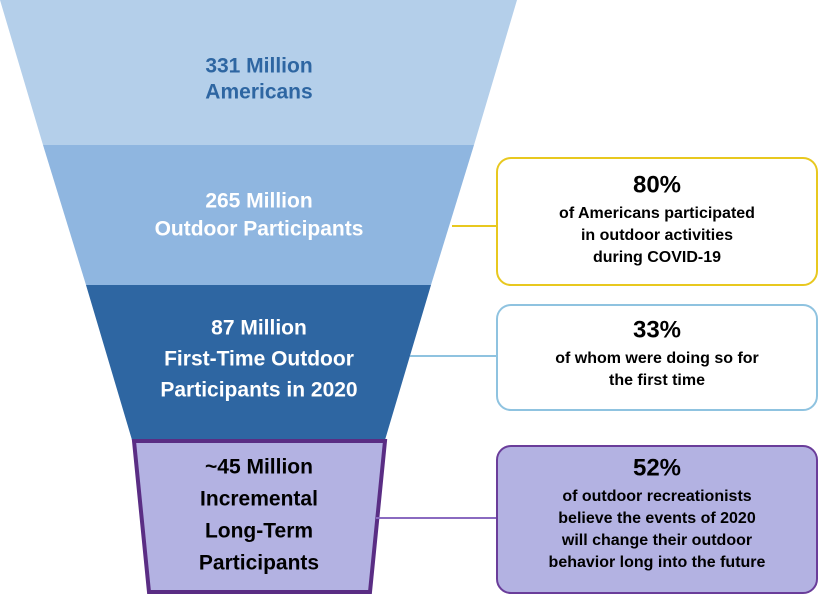 The height and width of the screenshot is (607, 821). I want to click on callout-text: believe the events of 2020, so click(657, 518).